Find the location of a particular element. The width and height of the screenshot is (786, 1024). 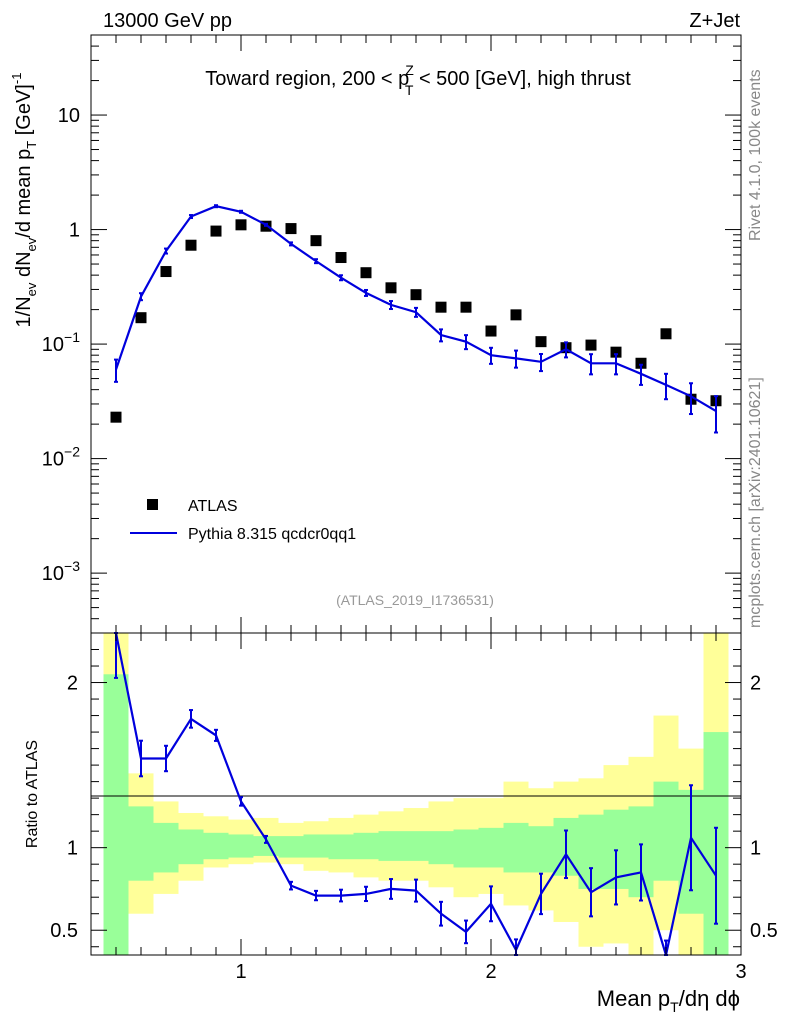

plot-title-pre: Toward region, 200 < p is located at coordinates (307, 79).